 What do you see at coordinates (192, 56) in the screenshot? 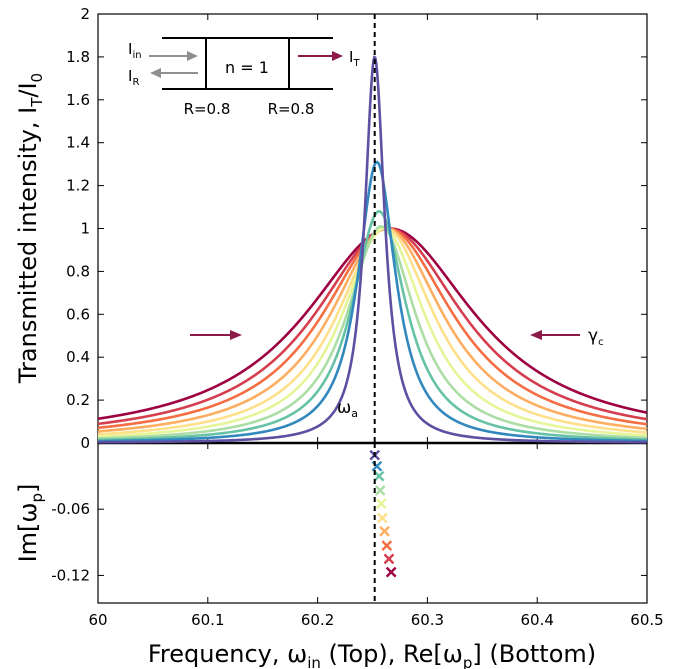
I see `inset-i-in-arrowhead` at bounding box center [192, 56].